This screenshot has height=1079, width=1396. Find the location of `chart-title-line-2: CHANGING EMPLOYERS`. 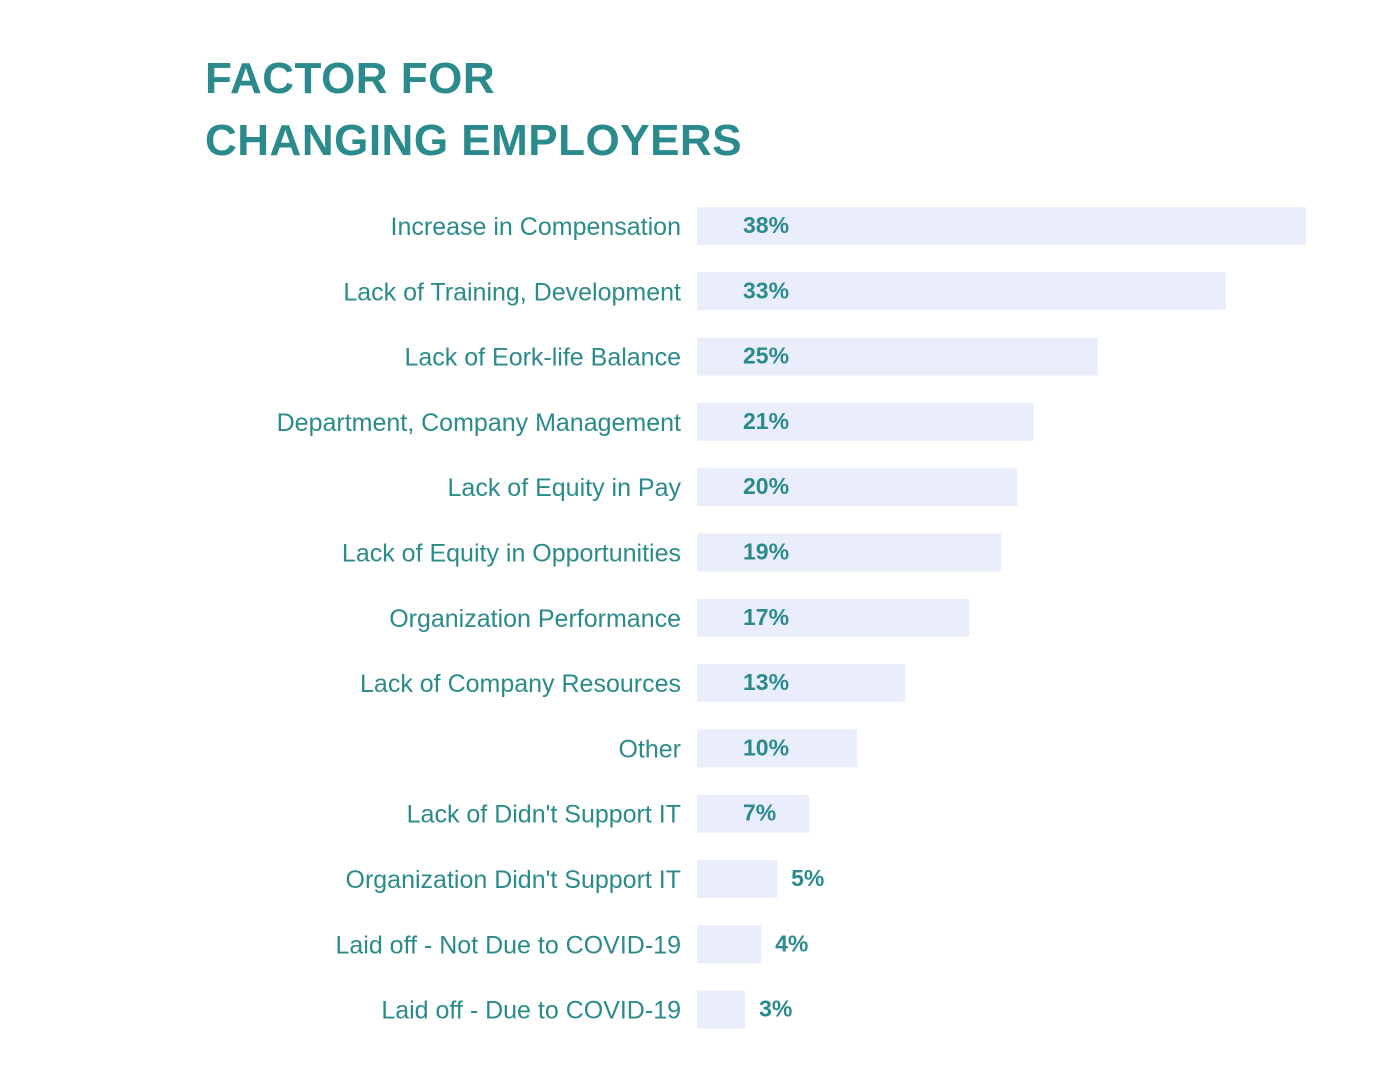

chart-title-line-2: CHANGING EMPLOYERS is located at coordinates (474, 140).